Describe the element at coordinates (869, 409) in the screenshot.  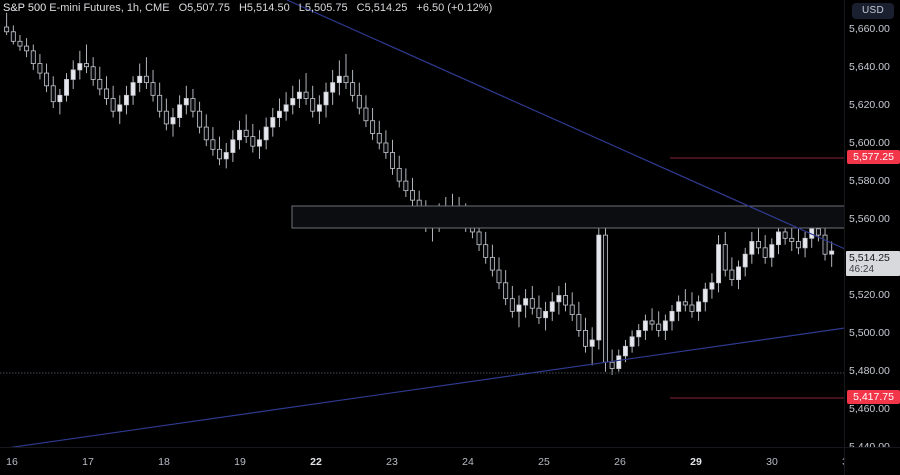
I see `price-tick: 5,460.00` at that location.